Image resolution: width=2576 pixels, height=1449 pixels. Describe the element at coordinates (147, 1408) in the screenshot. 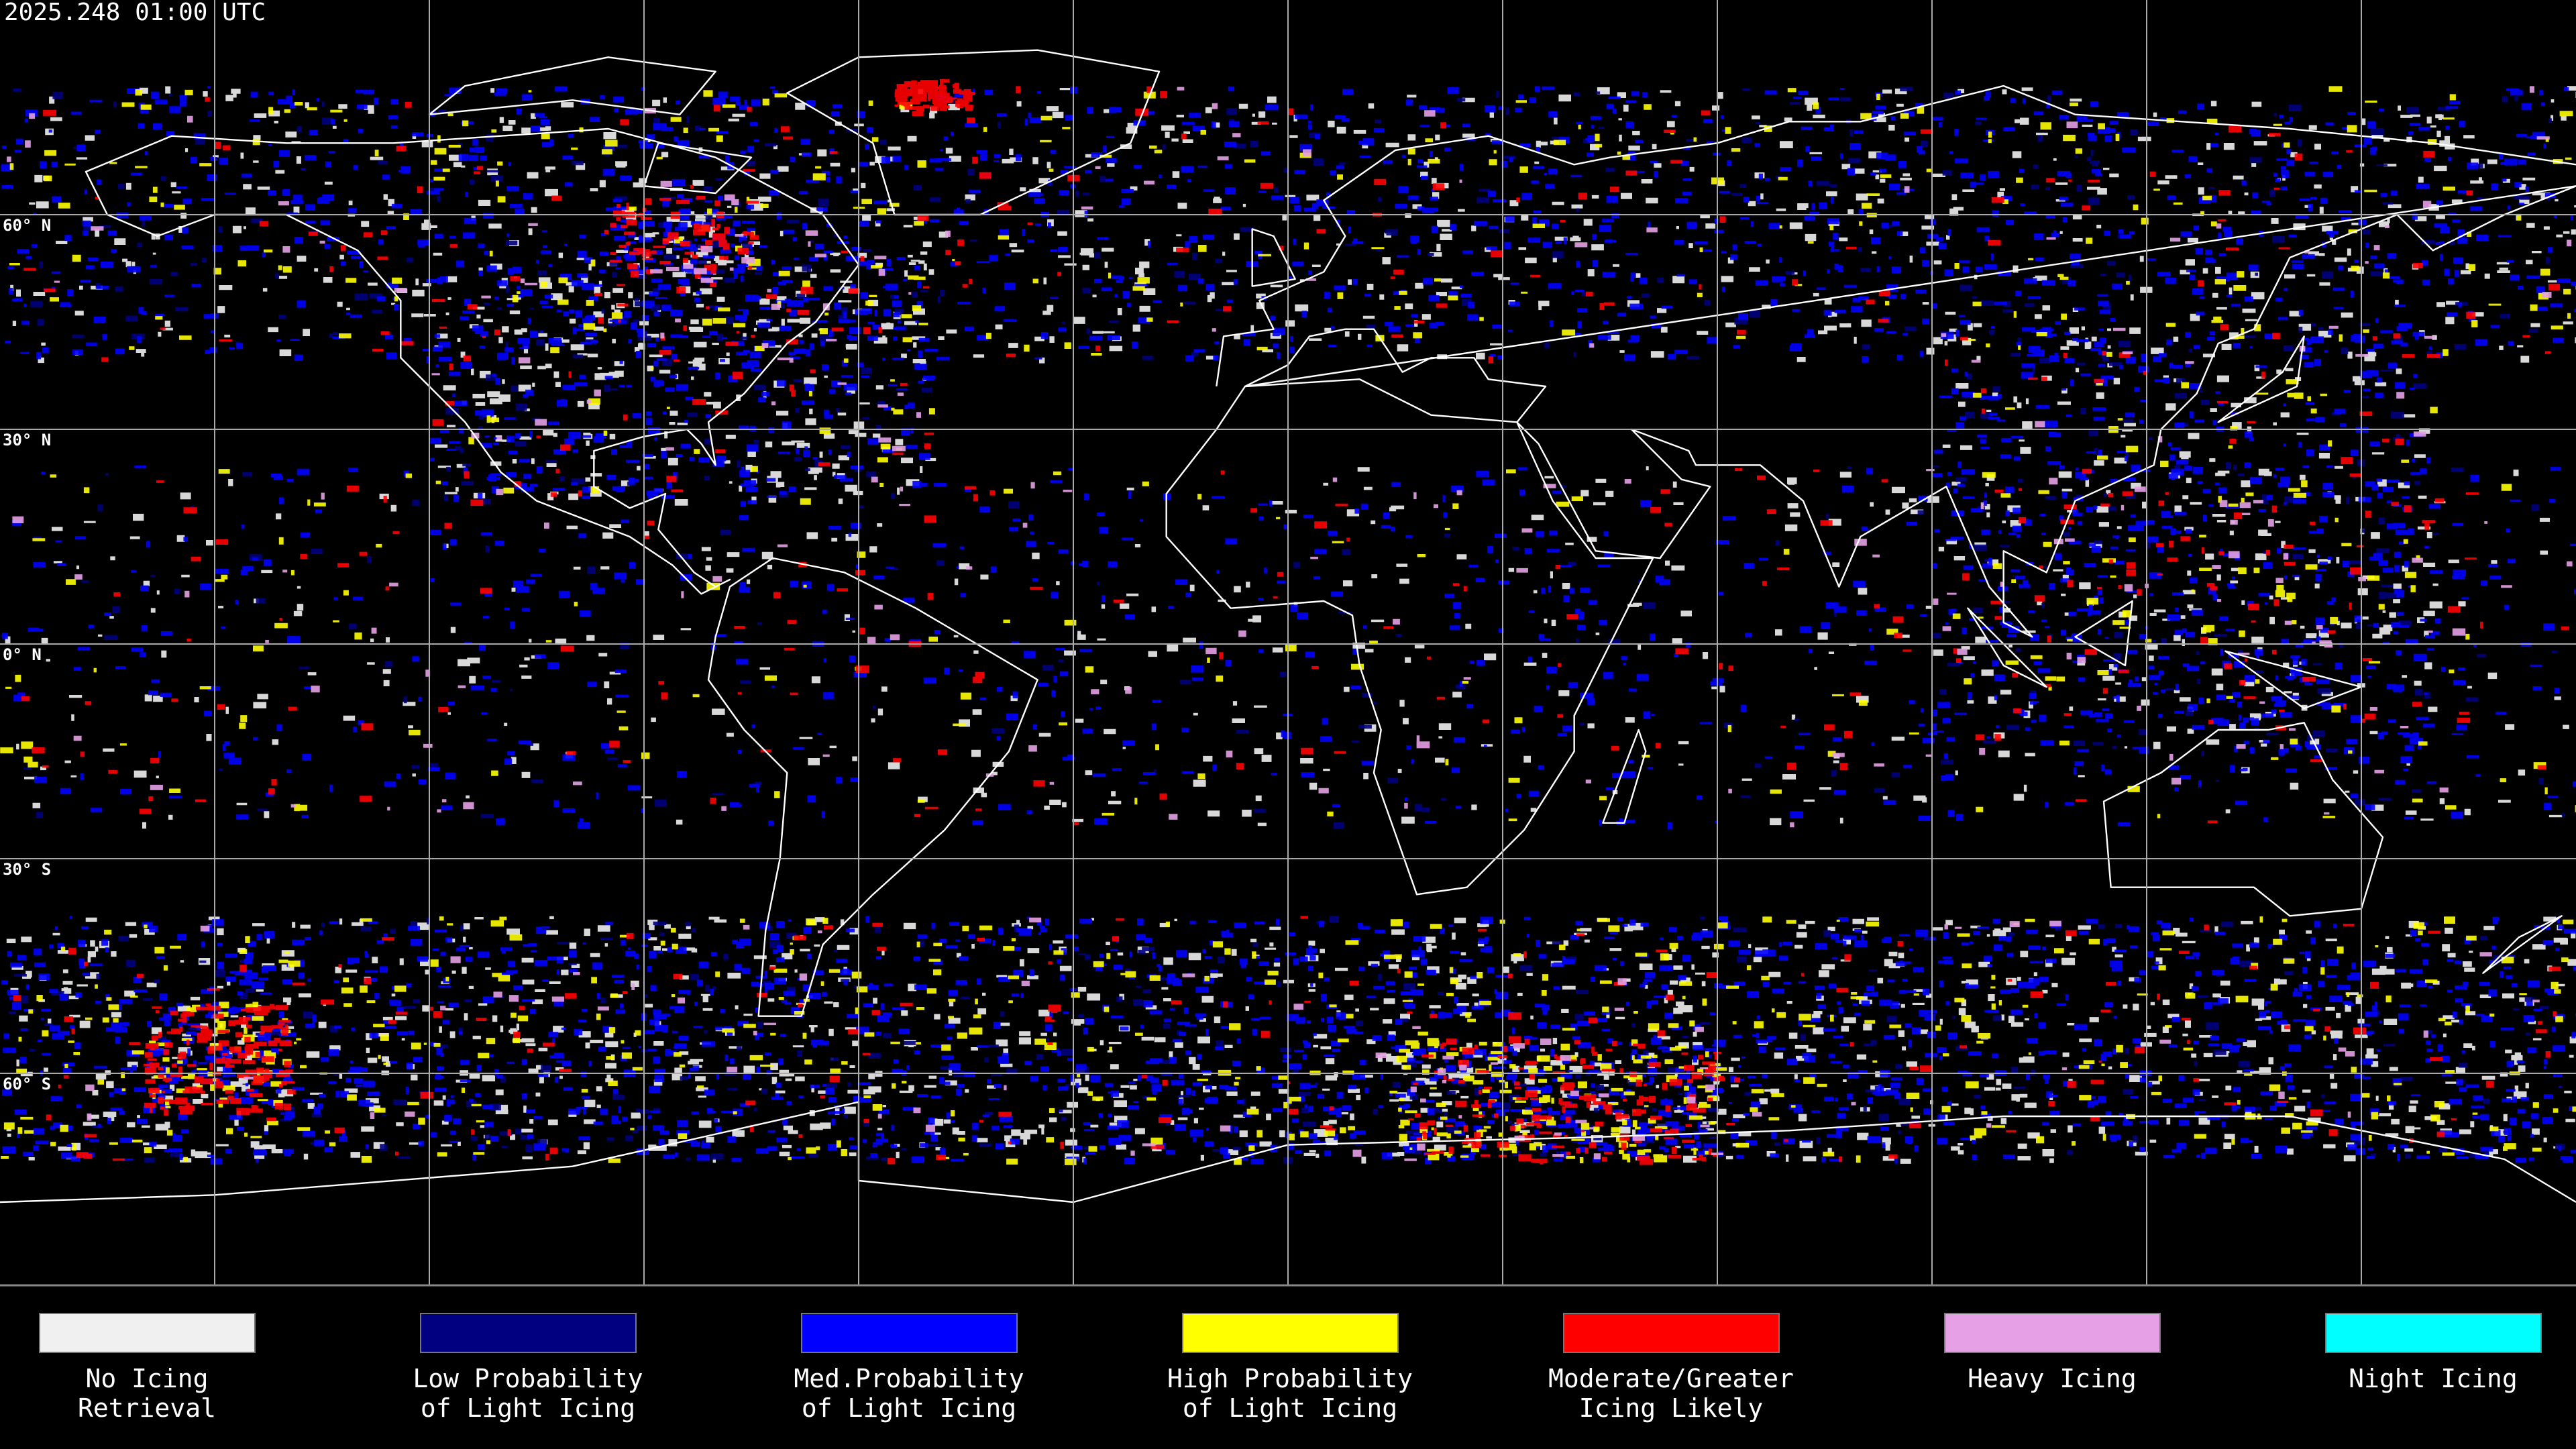

I see `legend-label: Retrieval` at that location.